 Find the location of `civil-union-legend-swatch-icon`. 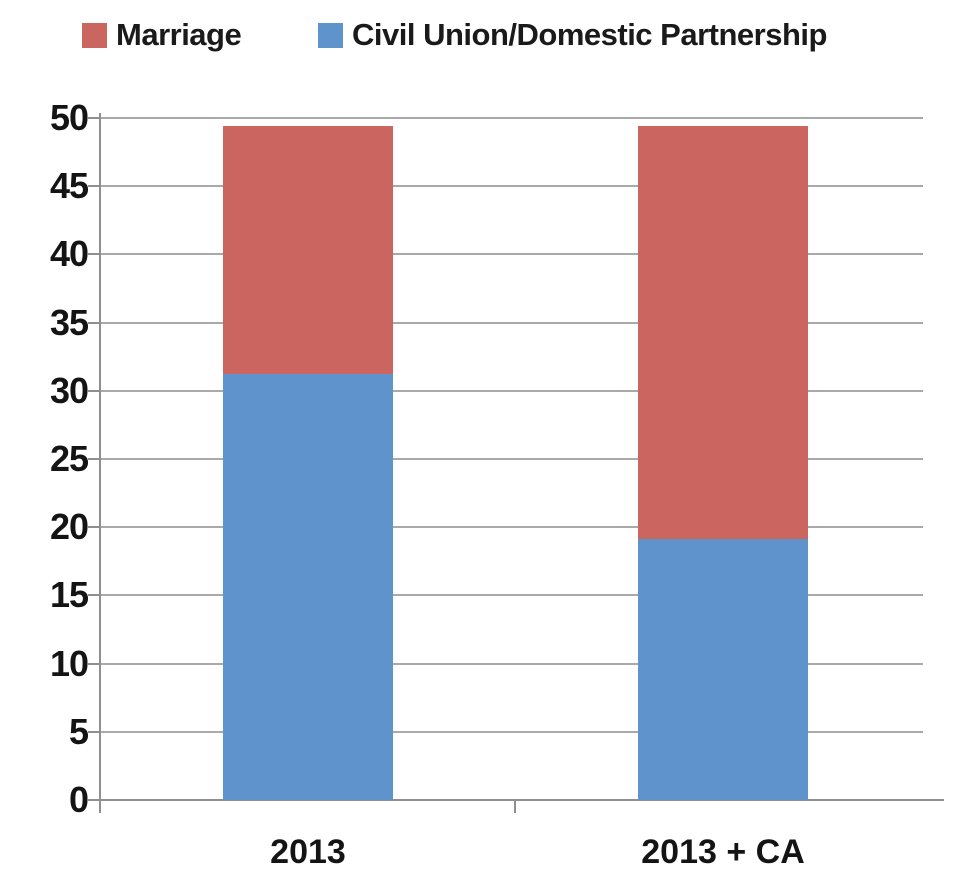

civil-union-legend-swatch-icon is located at coordinates (330, 35).